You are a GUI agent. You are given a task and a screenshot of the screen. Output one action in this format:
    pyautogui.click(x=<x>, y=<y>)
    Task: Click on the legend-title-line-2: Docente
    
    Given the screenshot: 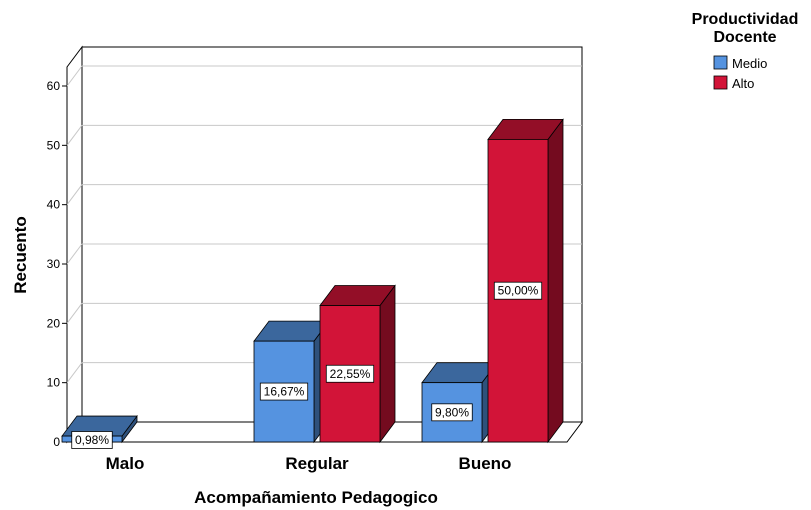 What is the action you would take?
    pyautogui.click(x=744, y=37)
    